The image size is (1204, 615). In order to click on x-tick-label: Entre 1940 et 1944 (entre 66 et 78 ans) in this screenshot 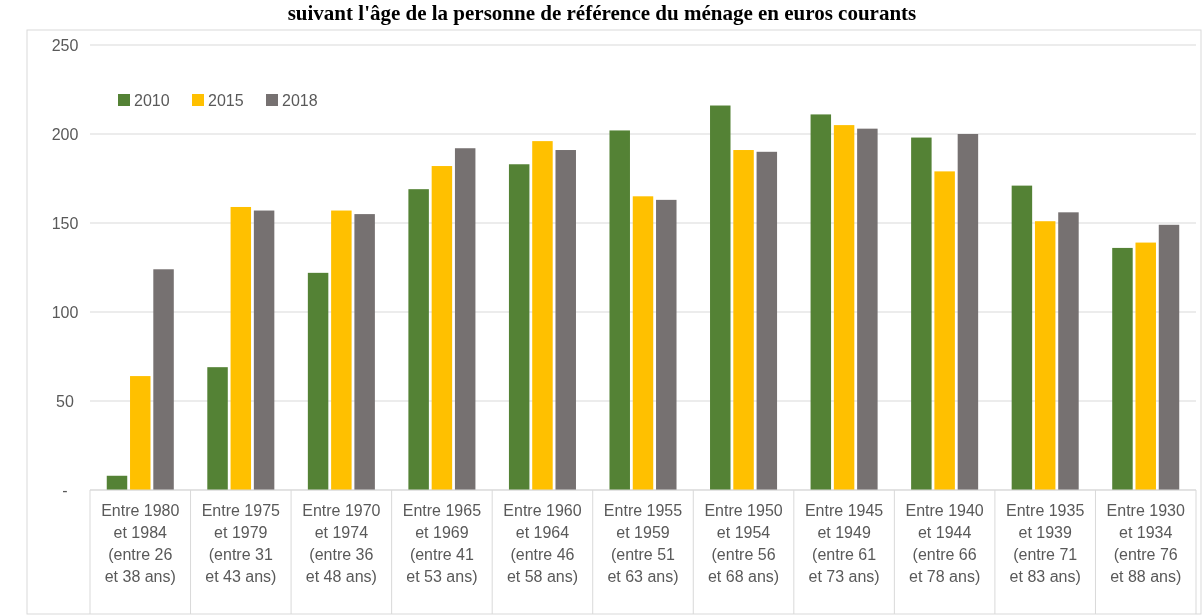, I will do `click(944, 543)`.